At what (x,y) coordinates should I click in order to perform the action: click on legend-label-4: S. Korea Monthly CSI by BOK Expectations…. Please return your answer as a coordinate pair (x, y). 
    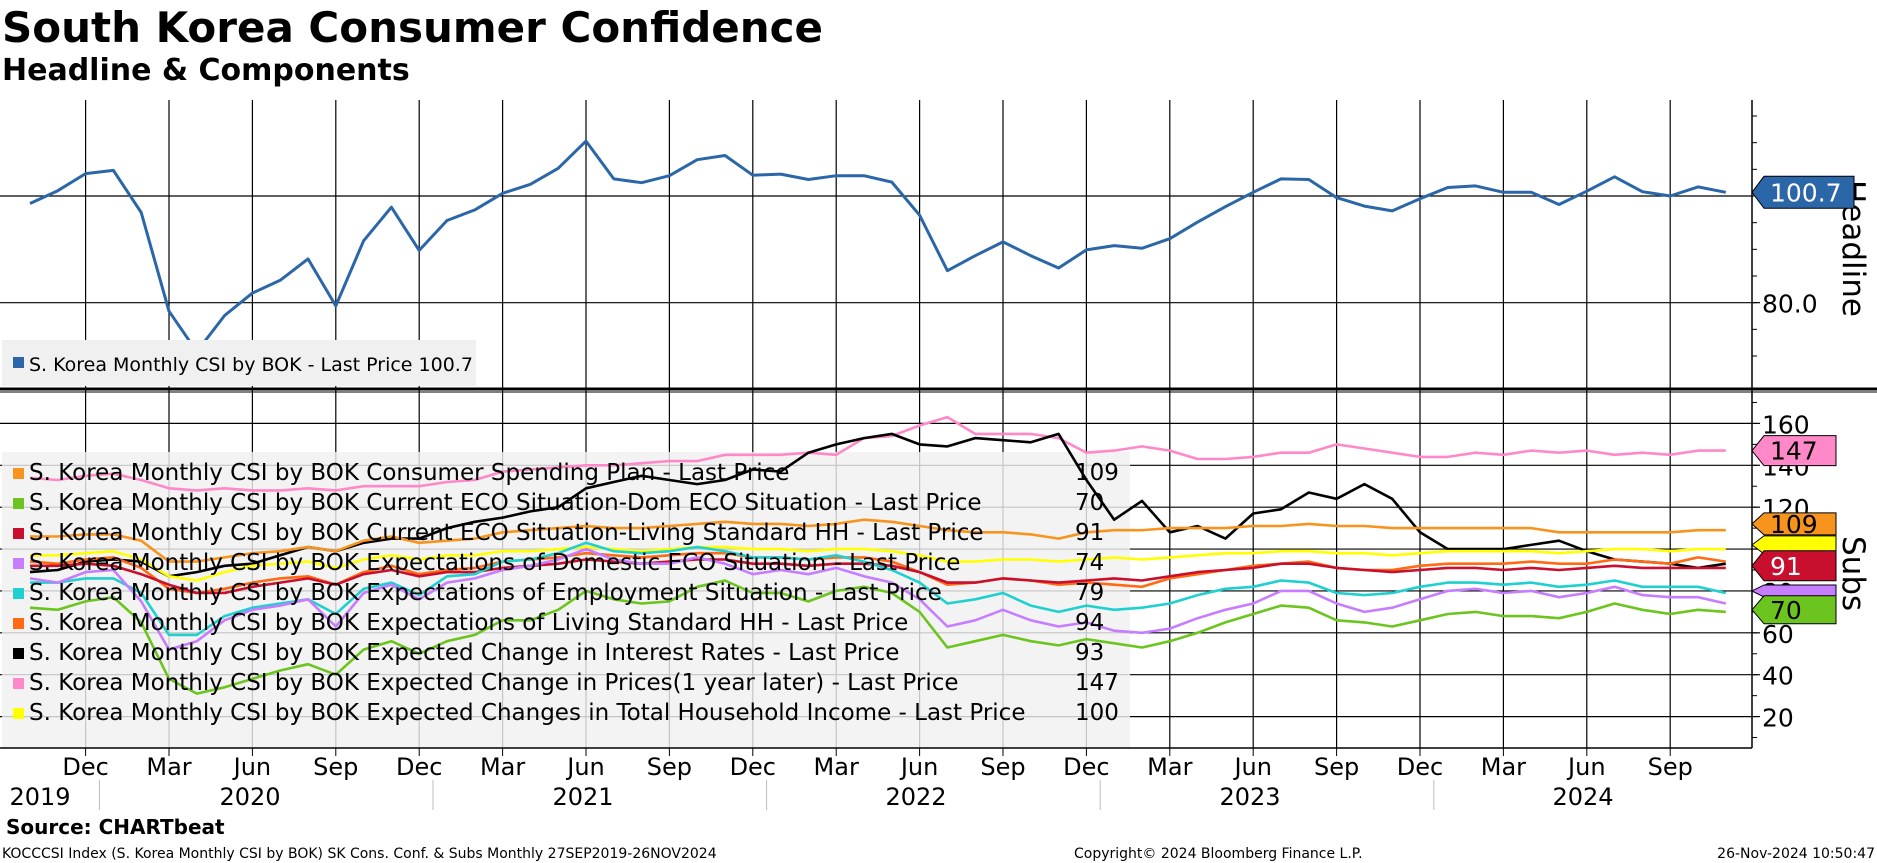
    Looking at the image, I should click on (485, 593).